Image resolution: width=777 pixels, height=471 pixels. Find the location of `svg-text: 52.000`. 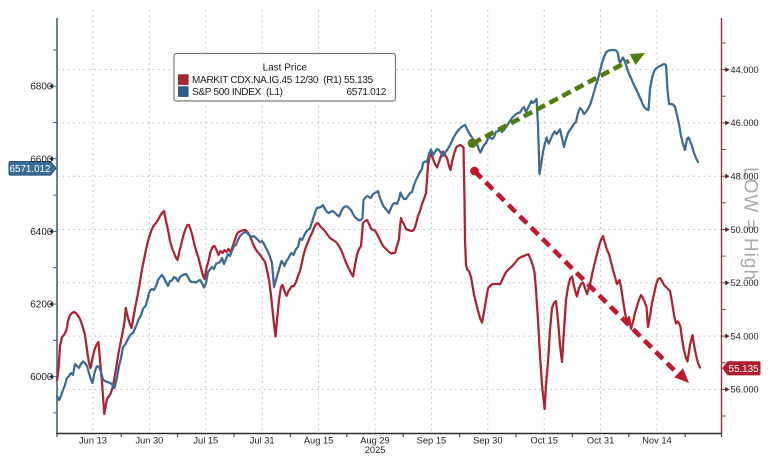

svg-text: 52.000 is located at coordinates (745, 283).